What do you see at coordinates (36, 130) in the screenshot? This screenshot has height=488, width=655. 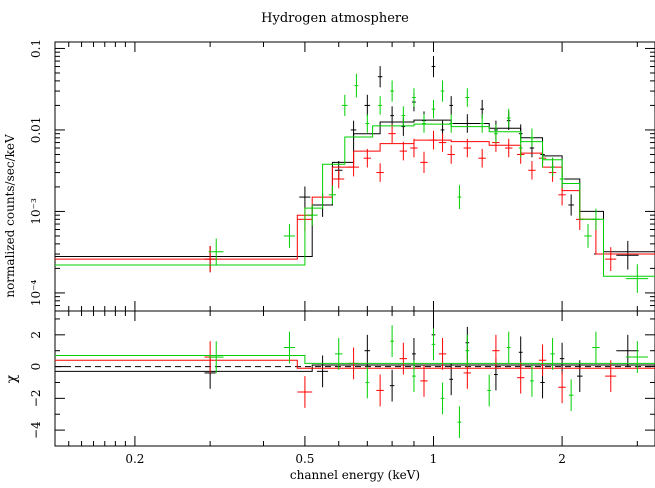 I see `spectrum-y-tick-label: 0.01` at bounding box center [36, 130].